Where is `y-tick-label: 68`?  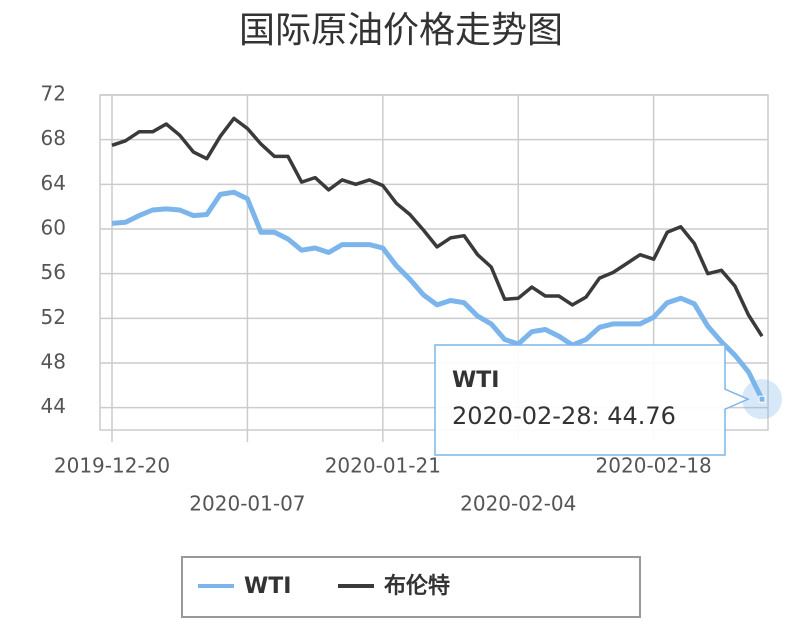 y-tick-label: 68 is located at coordinates (53, 138).